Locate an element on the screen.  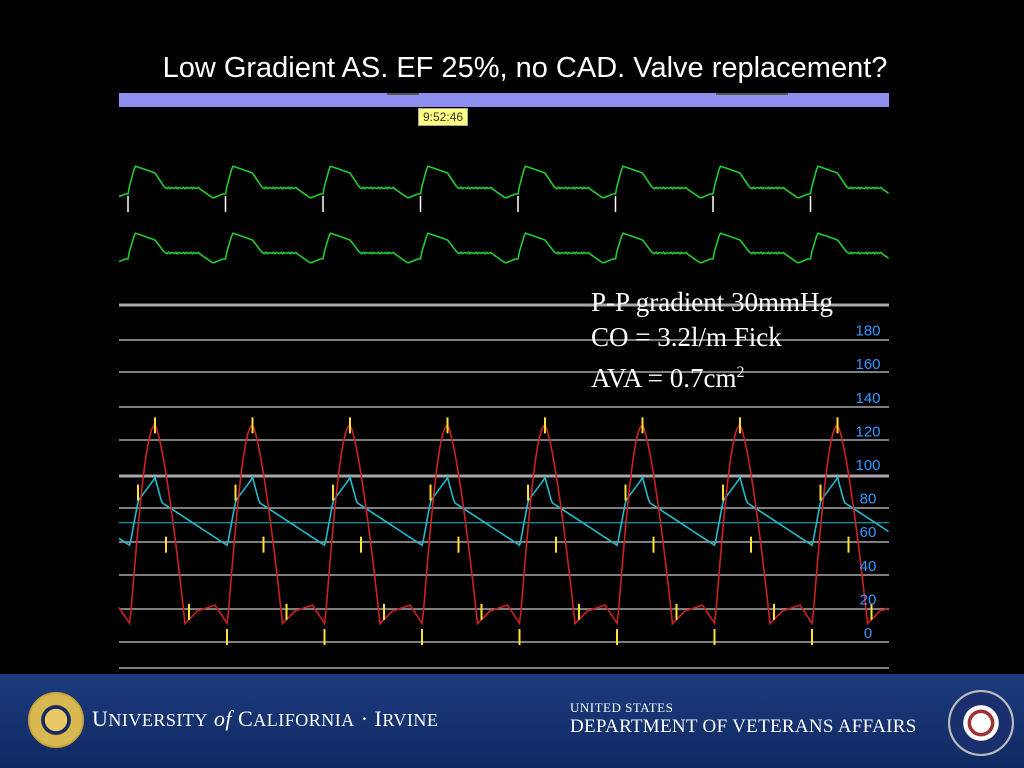
valve-area-exponent: 2 is located at coordinates (740, 372).